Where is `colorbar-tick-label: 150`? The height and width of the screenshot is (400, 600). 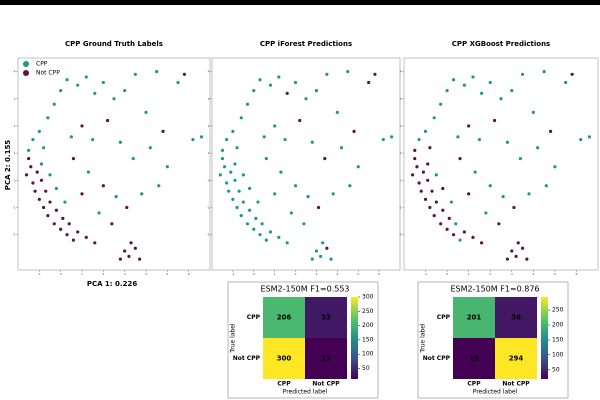
colorbar-tick-label: 150 is located at coordinates (558, 339).